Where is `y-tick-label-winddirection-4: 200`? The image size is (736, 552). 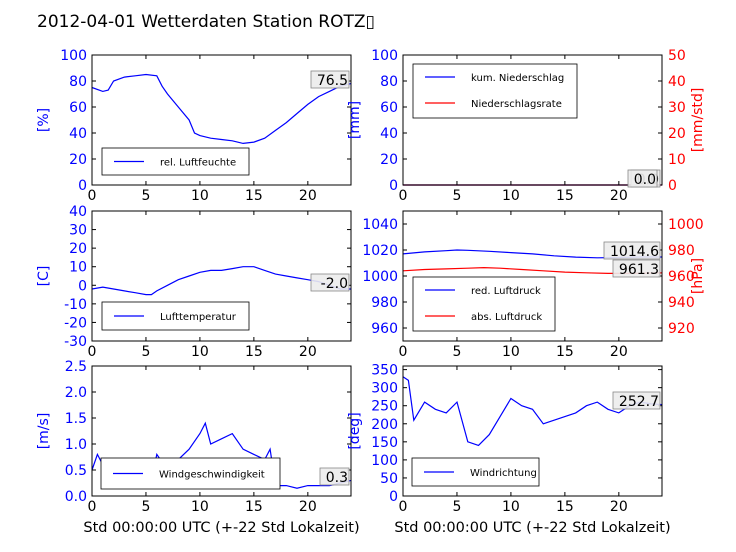
y-tick-label-winddirection-4: 200 is located at coordinates (384, 425).